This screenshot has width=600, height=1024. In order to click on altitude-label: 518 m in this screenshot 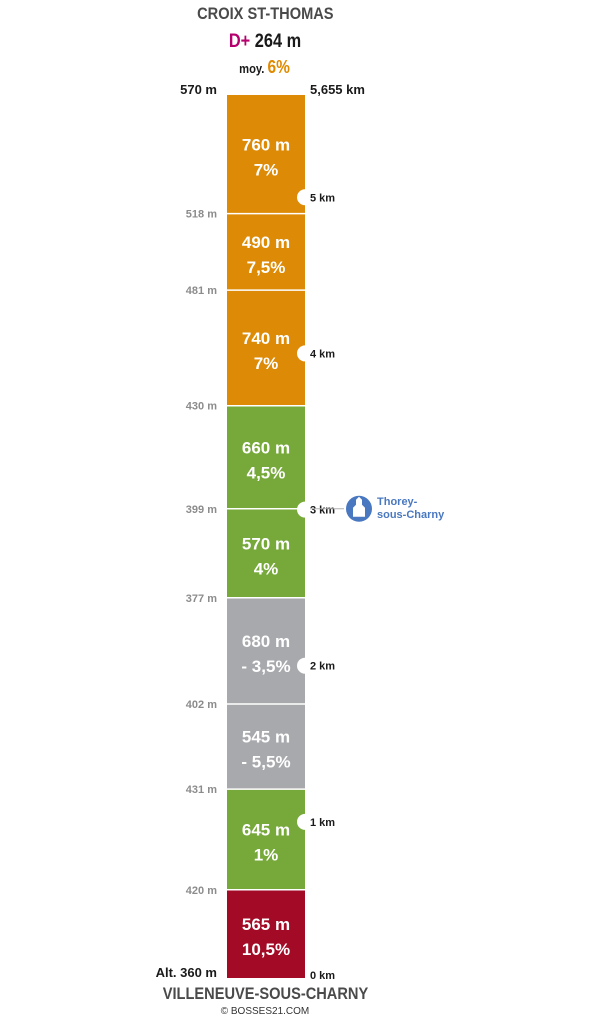, I will do `click(201, 215)`.